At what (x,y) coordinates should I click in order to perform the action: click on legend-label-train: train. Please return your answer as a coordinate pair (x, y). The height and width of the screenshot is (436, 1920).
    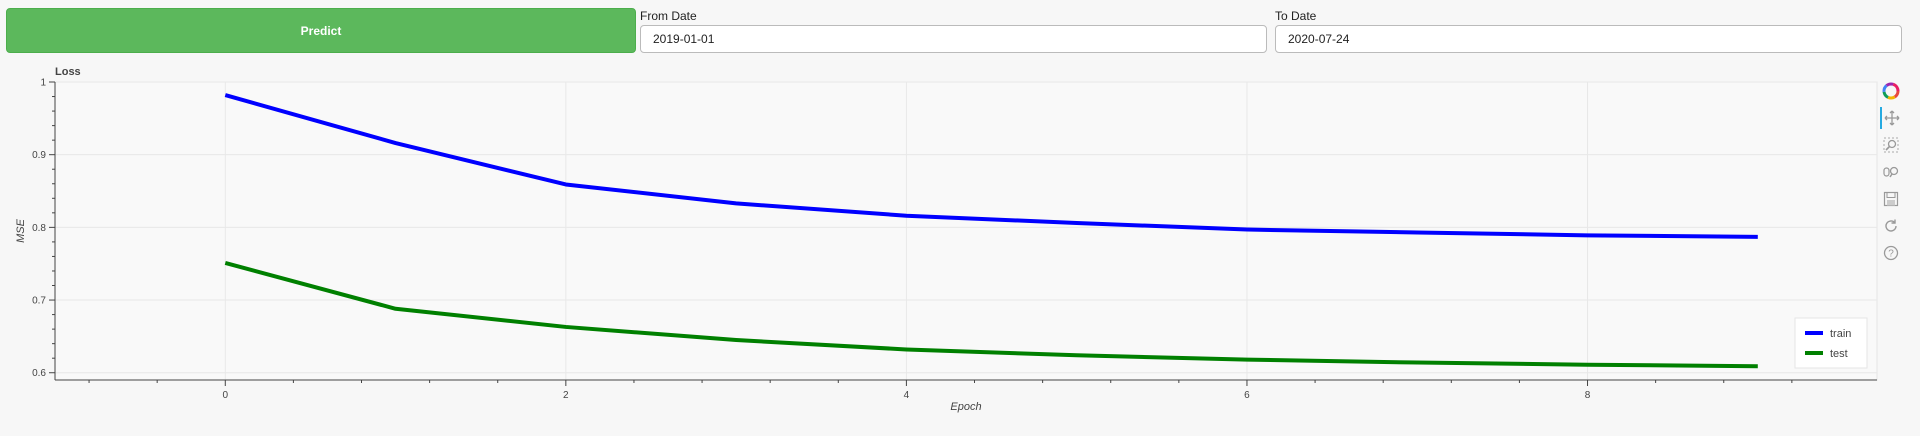
    Looking at the image, I should click on (1840, 334).